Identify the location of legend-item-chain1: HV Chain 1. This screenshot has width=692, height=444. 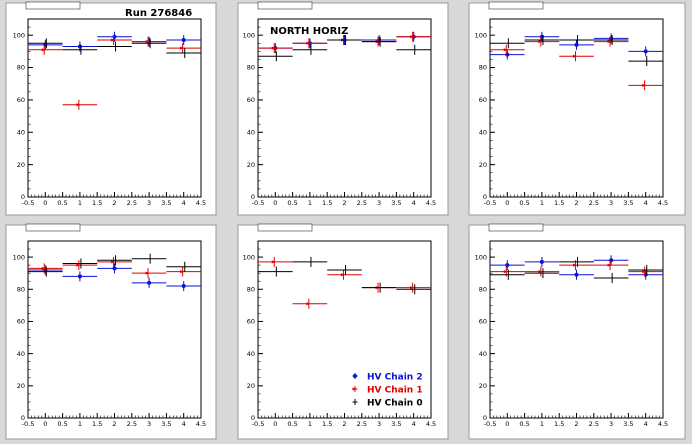
(387, 391).